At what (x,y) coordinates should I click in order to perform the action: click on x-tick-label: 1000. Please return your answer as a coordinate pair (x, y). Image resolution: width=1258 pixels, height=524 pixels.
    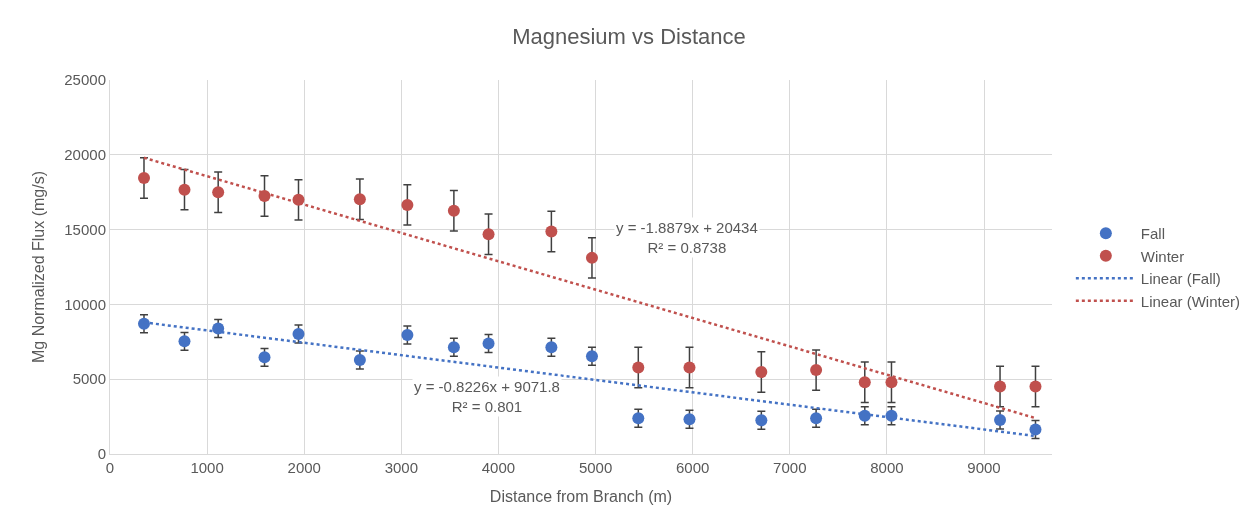
    Looking at the image, I should click on (207, 467).